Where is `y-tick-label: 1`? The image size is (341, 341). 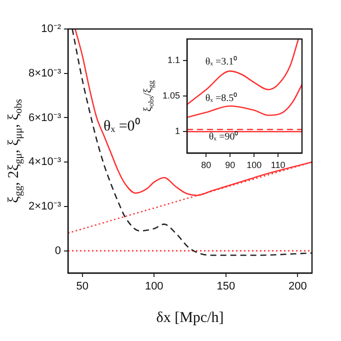 y-tick-label: 1 is located at coordinates (177, 131).